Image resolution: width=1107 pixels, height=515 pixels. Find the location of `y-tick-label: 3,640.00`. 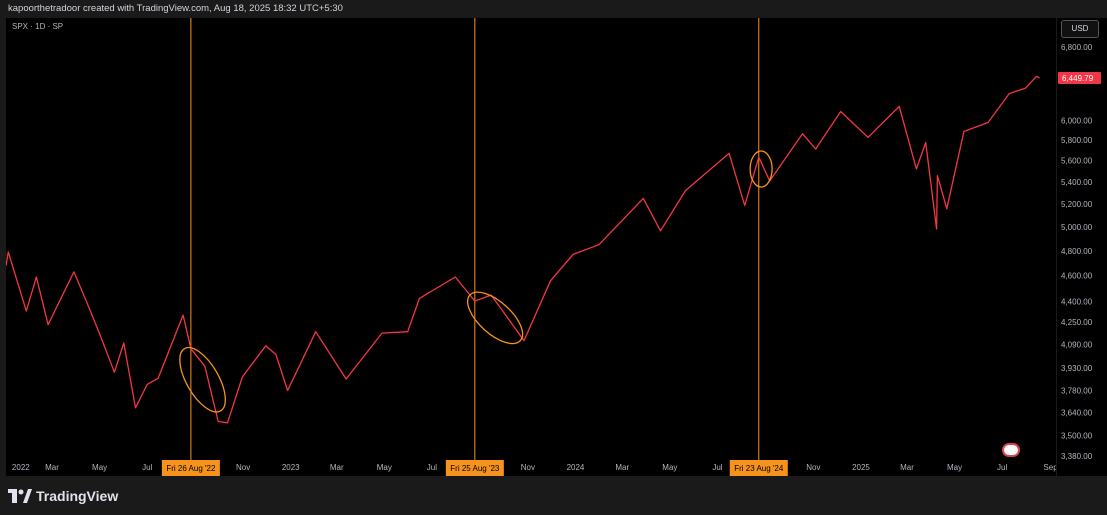

y-tick-label: 3,640.00 is located at coordinates (1077, 413).